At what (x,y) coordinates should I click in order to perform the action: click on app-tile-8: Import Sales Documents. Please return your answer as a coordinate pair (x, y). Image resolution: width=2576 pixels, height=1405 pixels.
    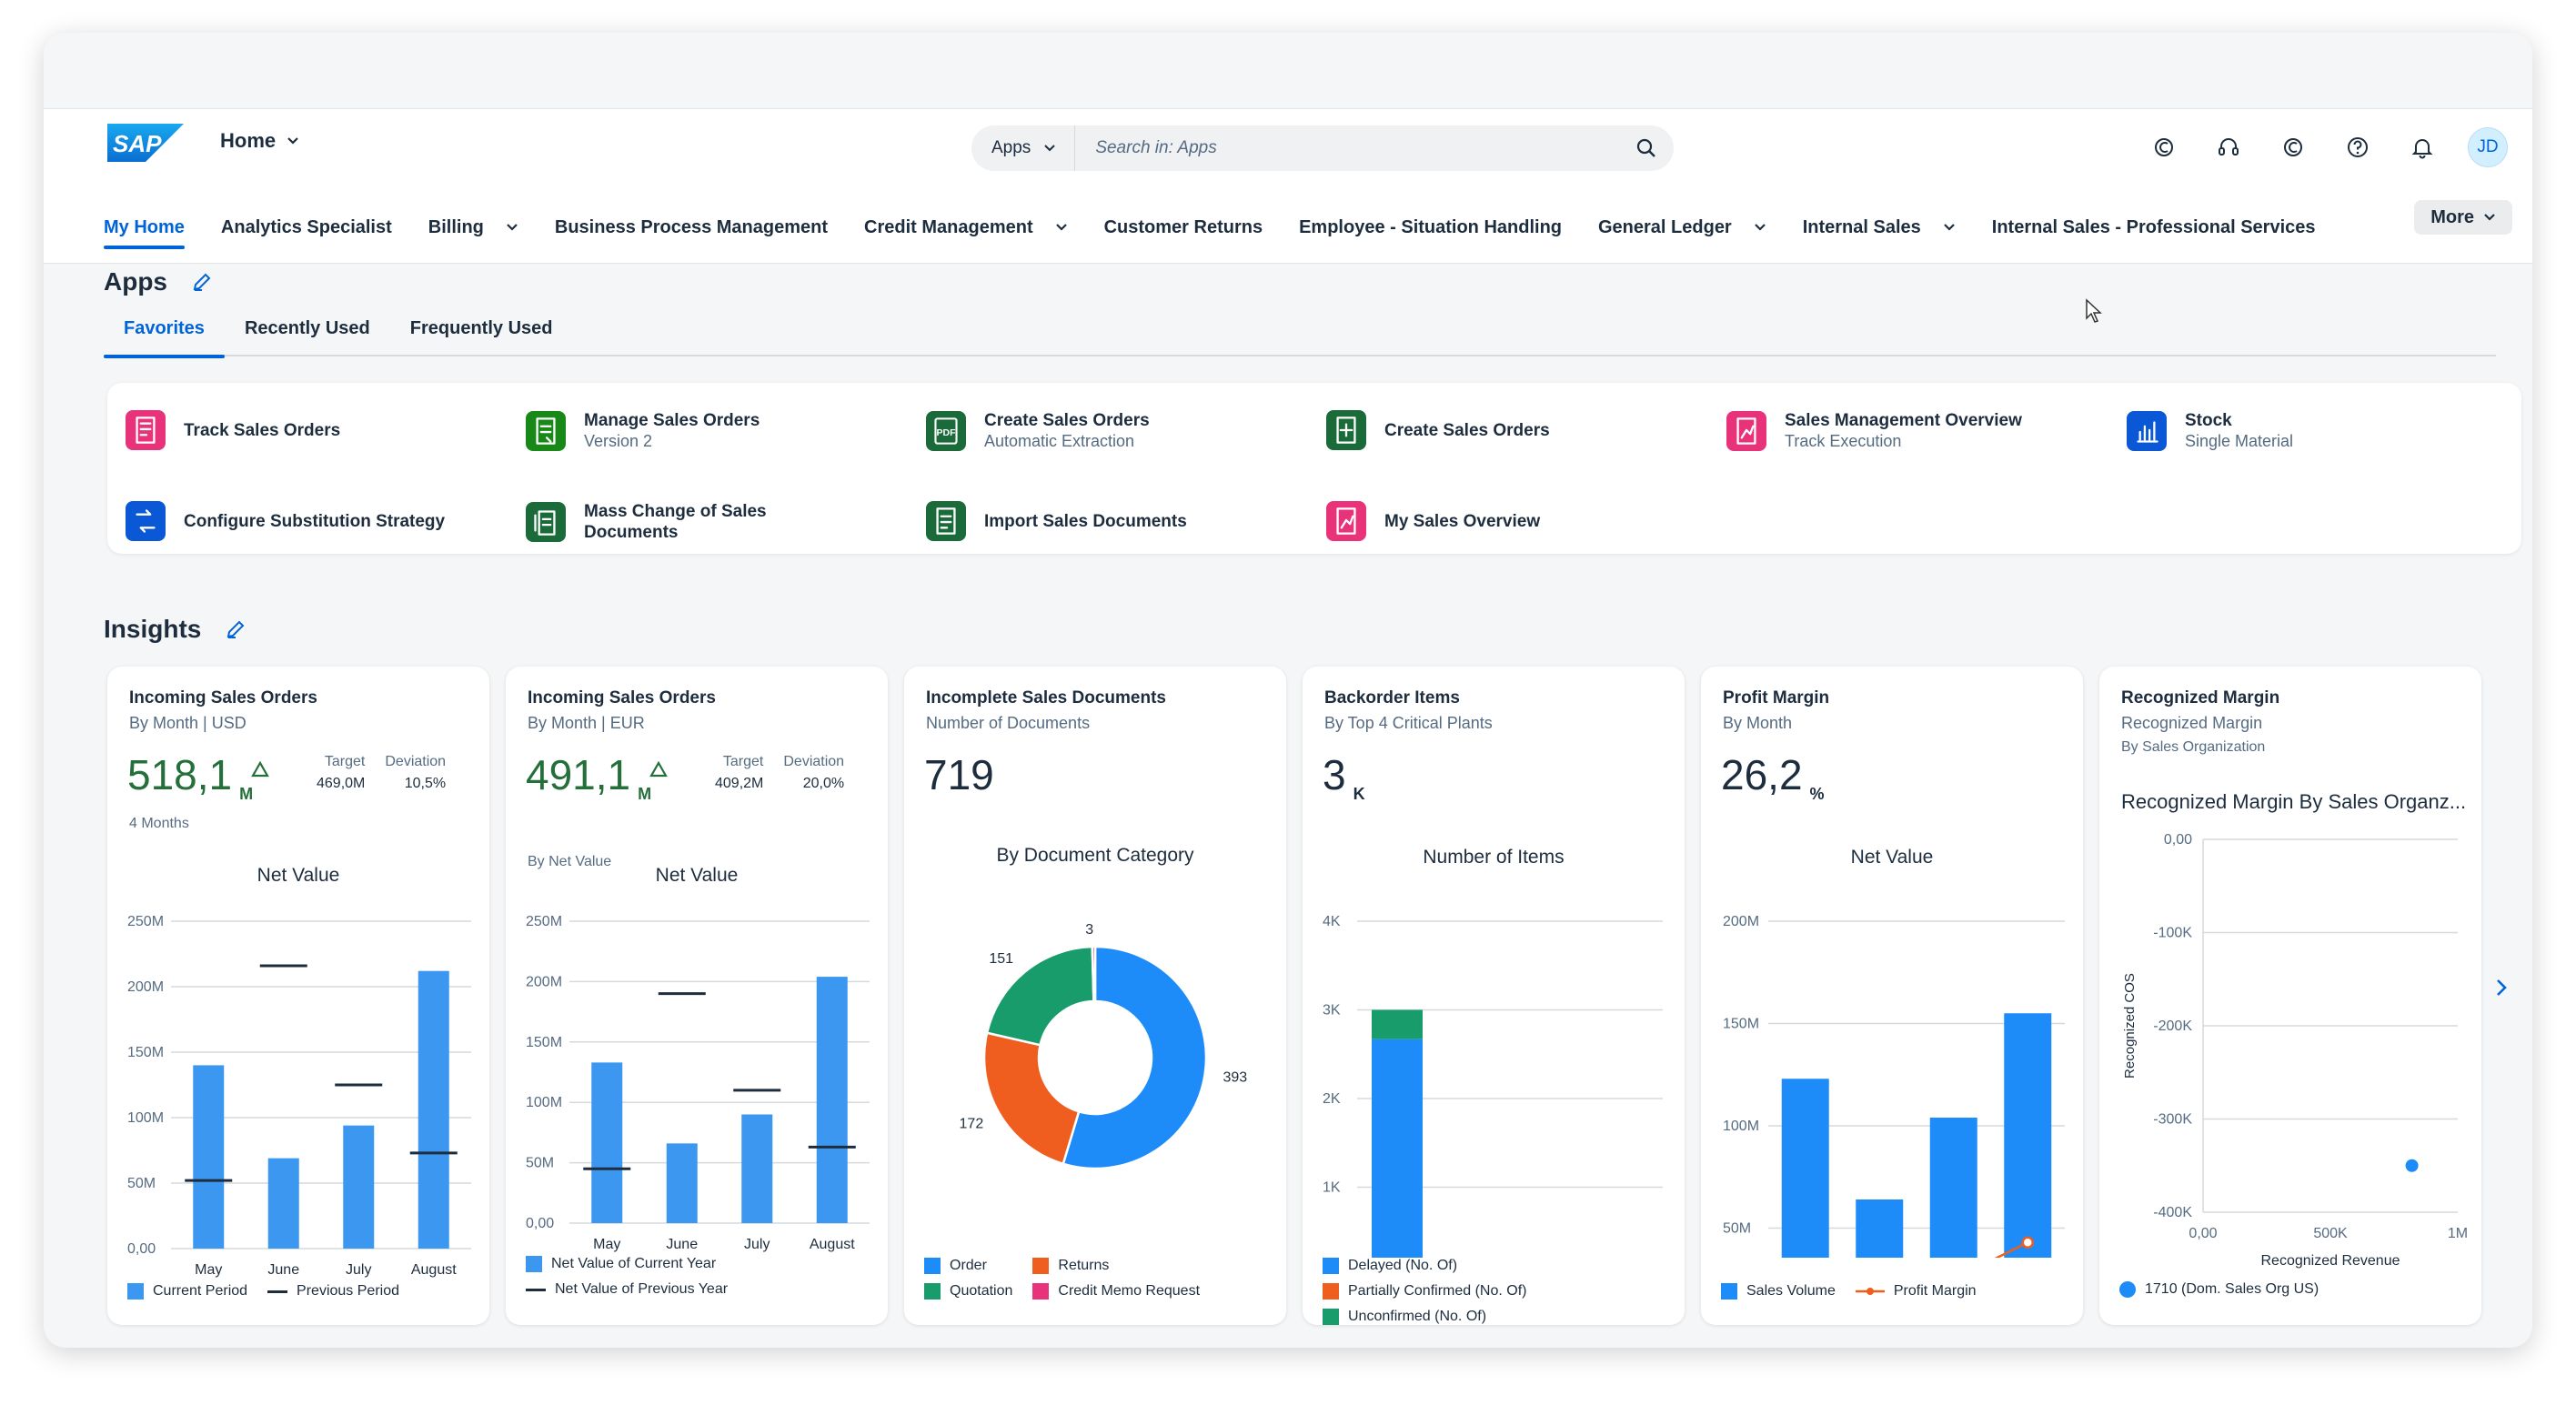
    Looking at the image, I should click on (1108, 521).